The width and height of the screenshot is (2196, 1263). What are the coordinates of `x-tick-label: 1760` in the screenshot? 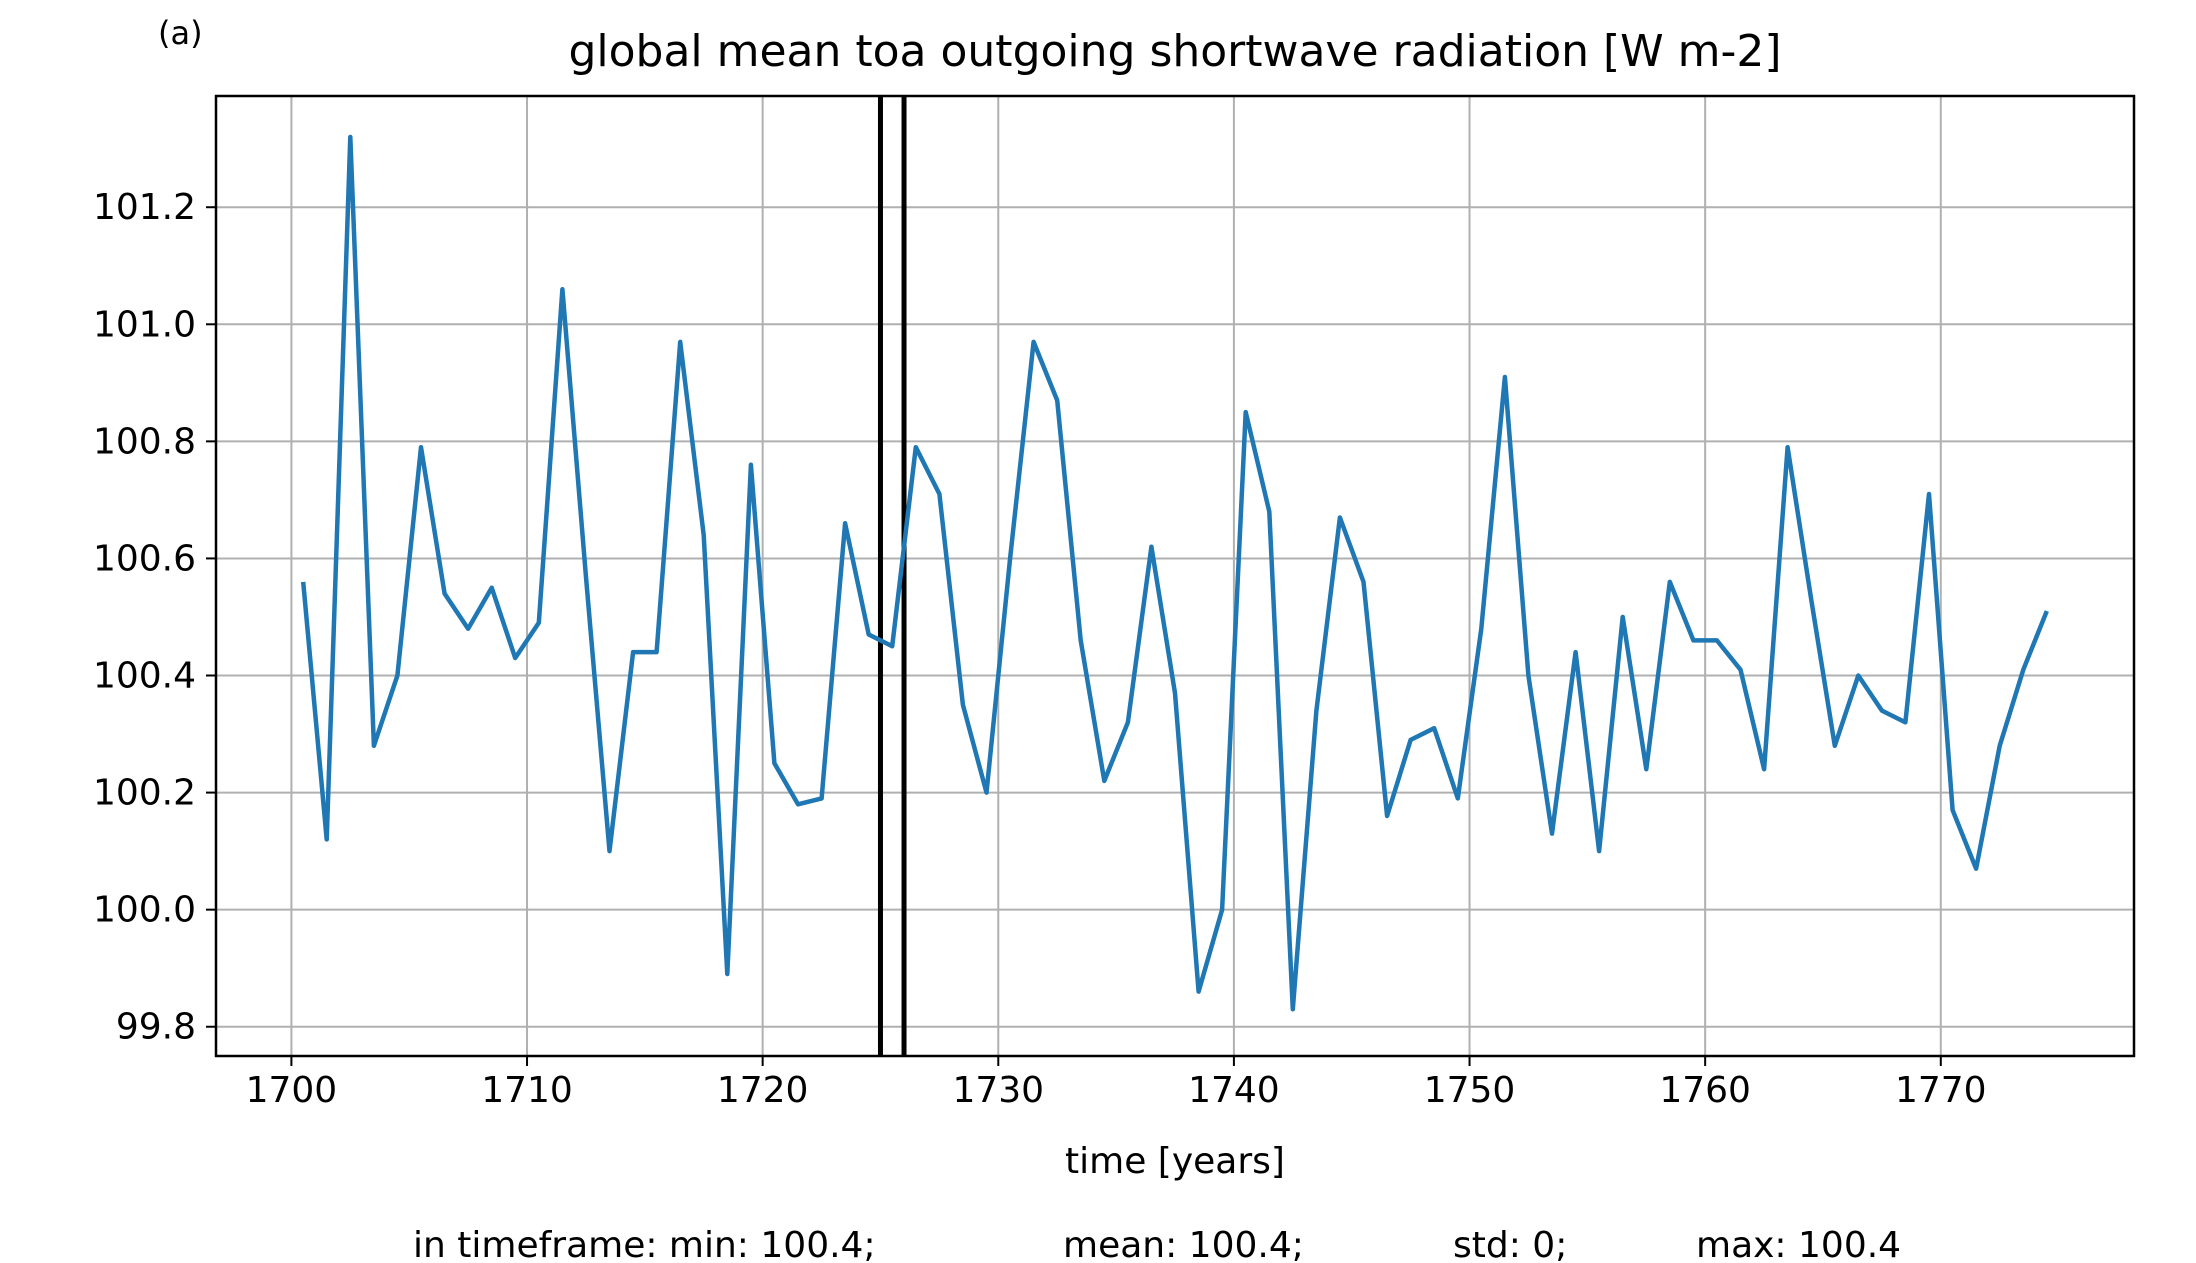 It's located at (1705, 1090).